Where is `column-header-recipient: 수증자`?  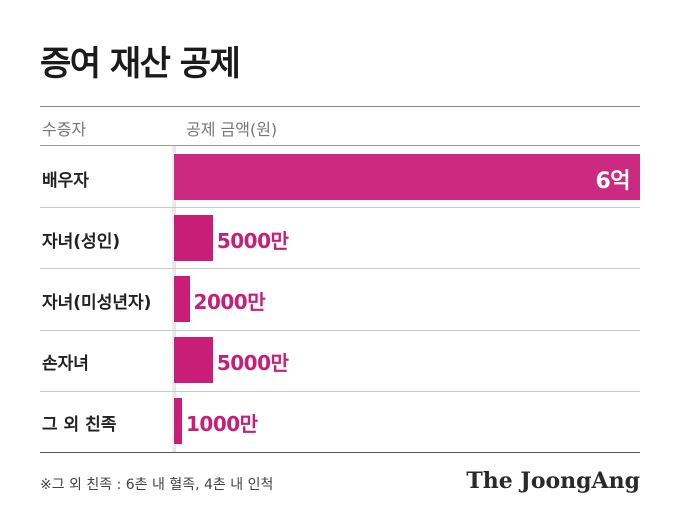
column-header-recipient: 수증자 is located at coordinates (64, 129).